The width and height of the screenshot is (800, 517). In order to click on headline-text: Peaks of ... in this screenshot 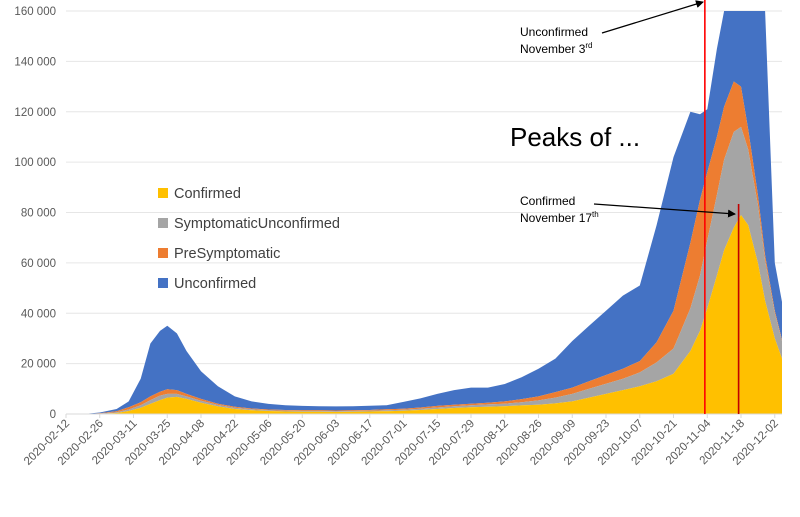, I will do `click(575, 137)`.